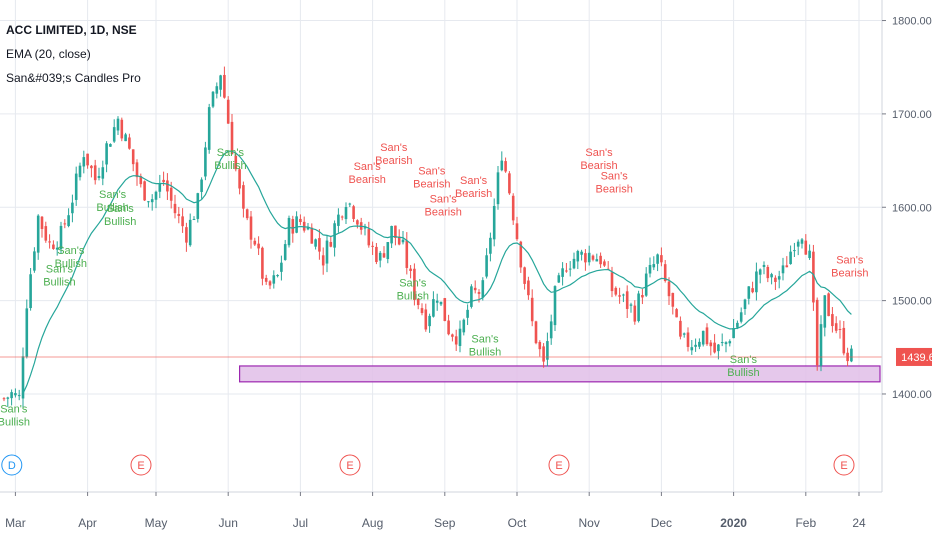 This screenshot has height=550, width=932. I want to click on price-tick-label: 1800.00, so click(912, 22).